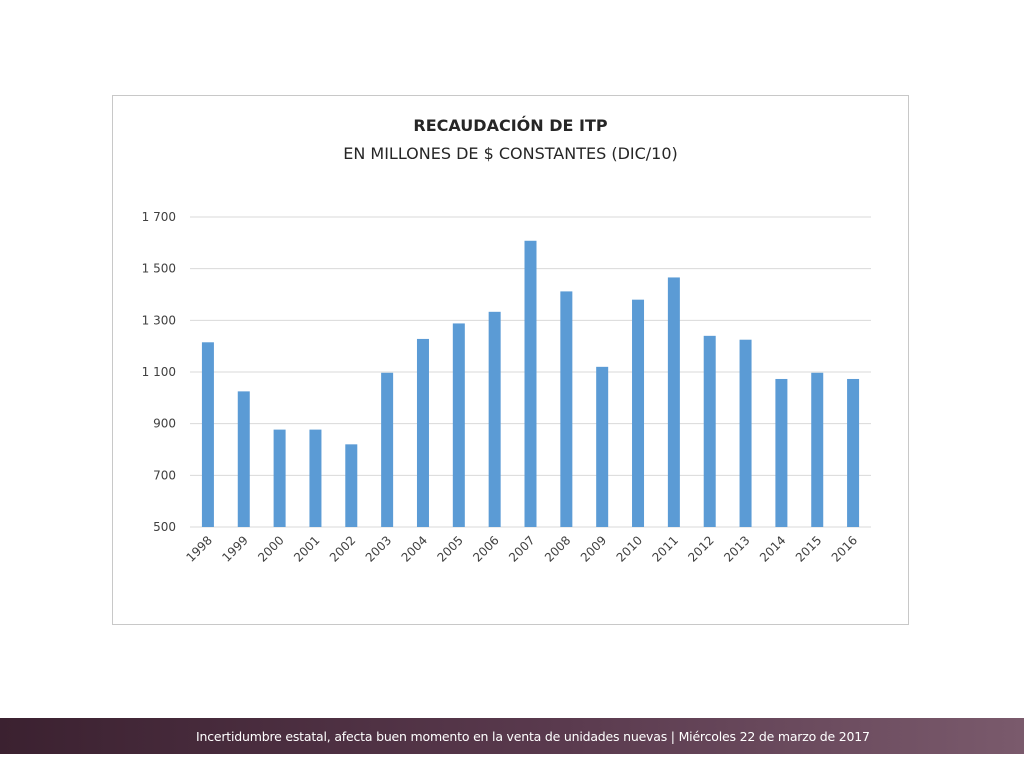  Describe the element at coordinates (485, 548) in the screenshot. I see `x-tick-label: 2006` at that location.